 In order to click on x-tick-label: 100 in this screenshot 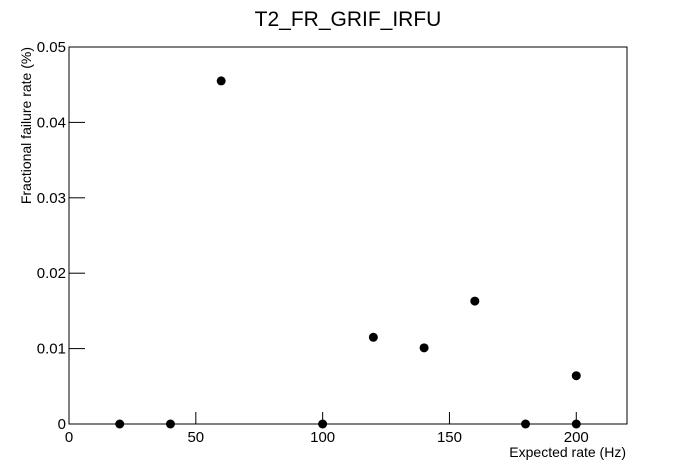, I will do `click(322, 437)`.